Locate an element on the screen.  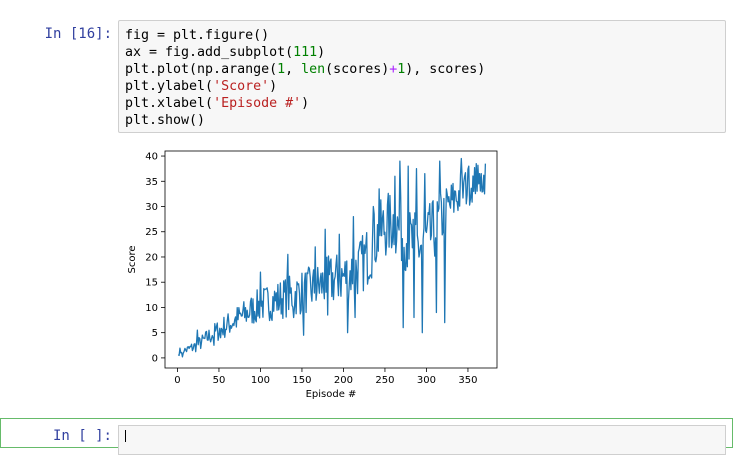
y-axis-label: Score is located at coordinates (132, 259).